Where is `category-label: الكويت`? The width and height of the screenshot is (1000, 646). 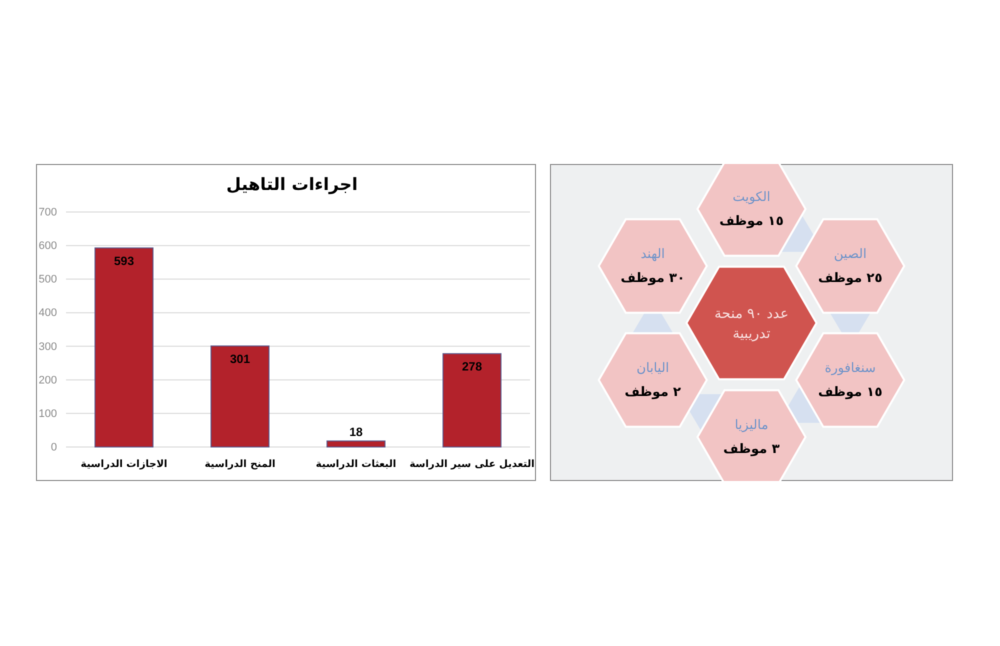
category-label: الكويت is located at coordinates (751, 197).